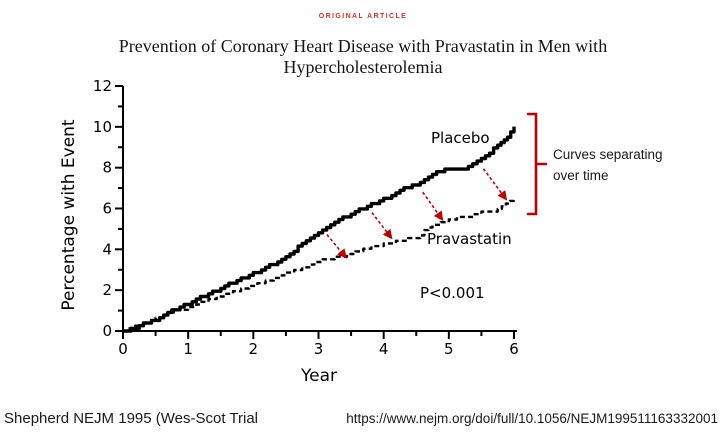 This screenshot has width=726, height=436. What do you see at coordinates (107, 209) in the screenshot?
I see `y-tick-label: 6` at bounding box center [107, 209].